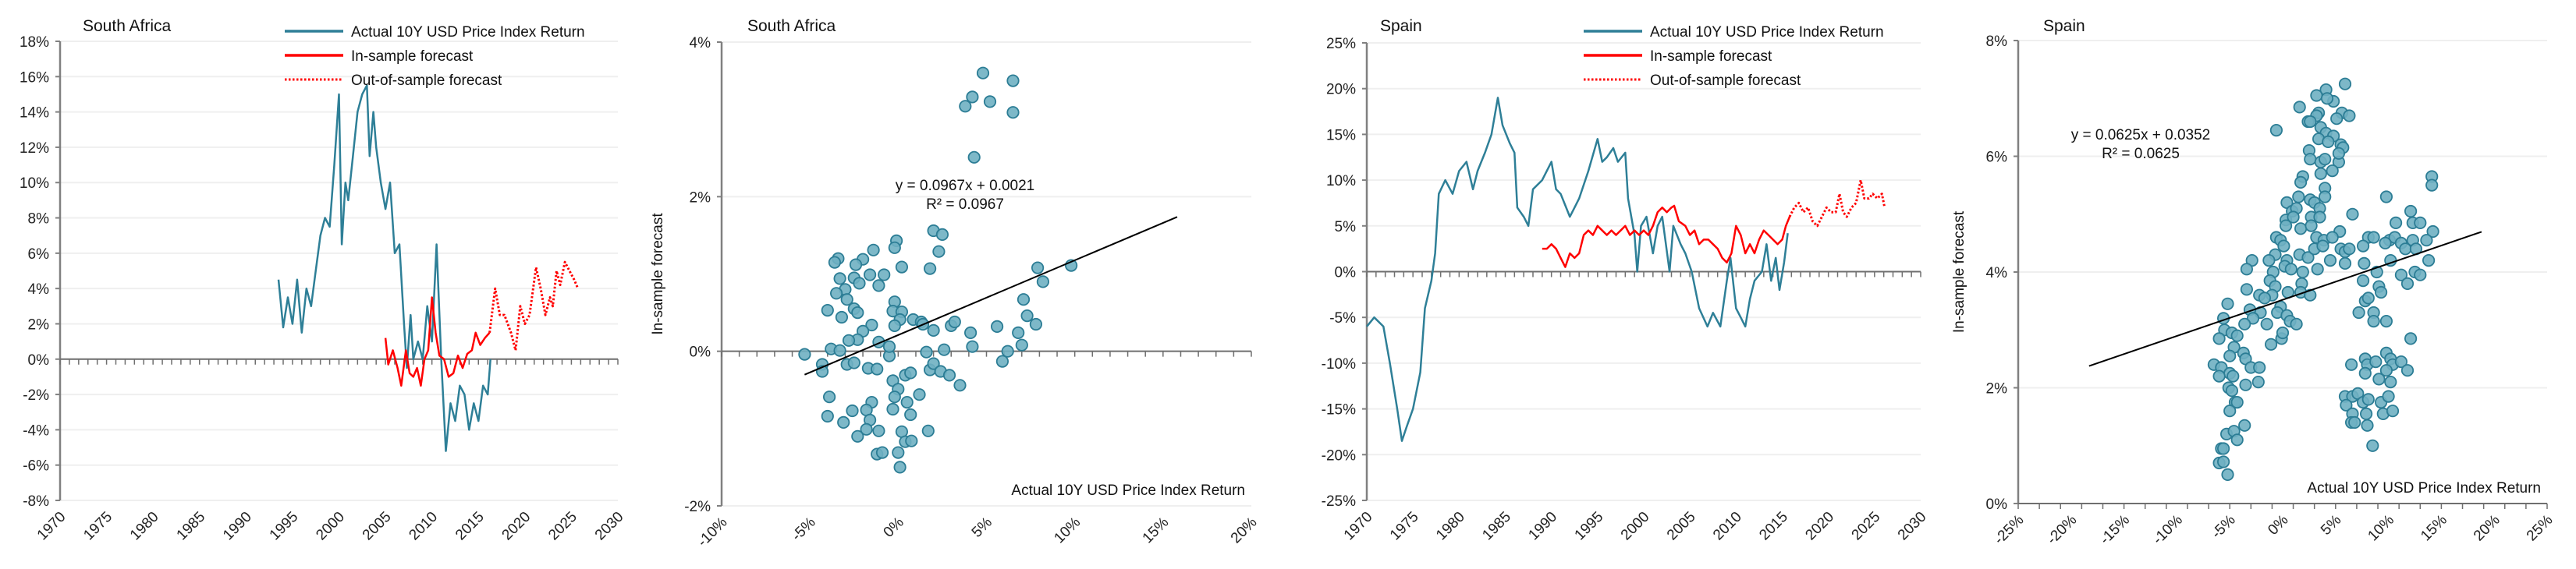 This screenshot has height=569, width=2576. I want to click on y-tick-label: -4%, so click(36, 430).